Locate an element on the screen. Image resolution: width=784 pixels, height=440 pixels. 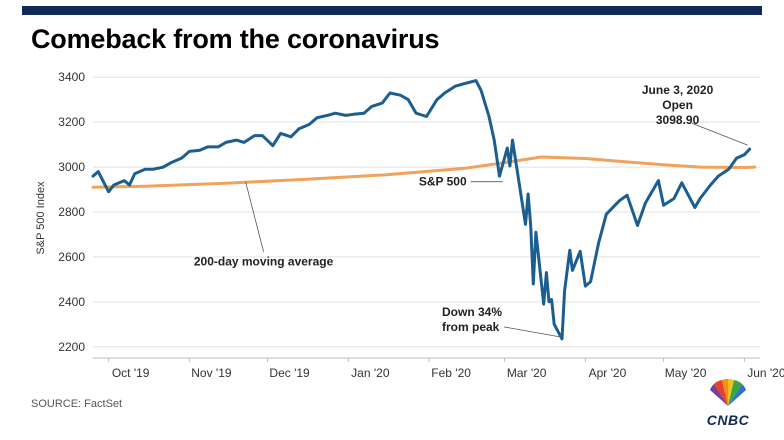
annotation-june-line-2: Open is located at coordinates (677, 105).